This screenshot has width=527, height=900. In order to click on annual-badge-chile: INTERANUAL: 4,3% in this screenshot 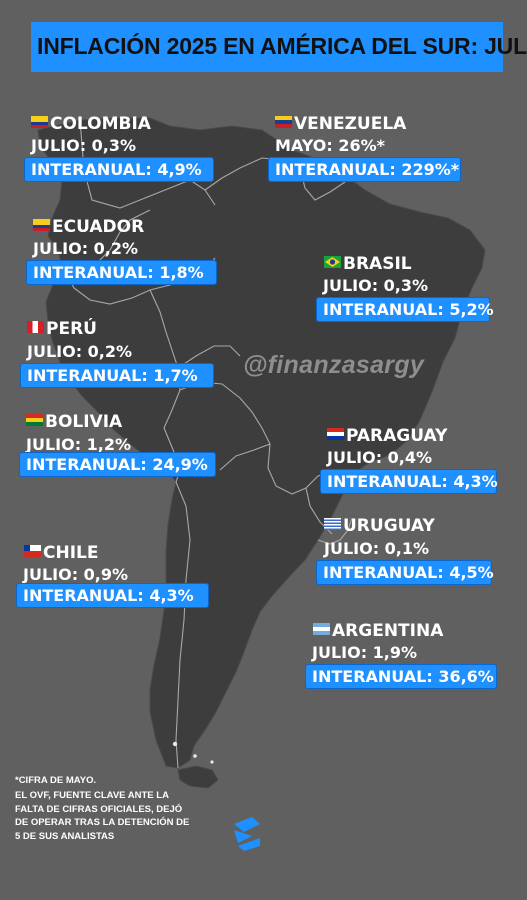, I will do `click(112, 595)`.